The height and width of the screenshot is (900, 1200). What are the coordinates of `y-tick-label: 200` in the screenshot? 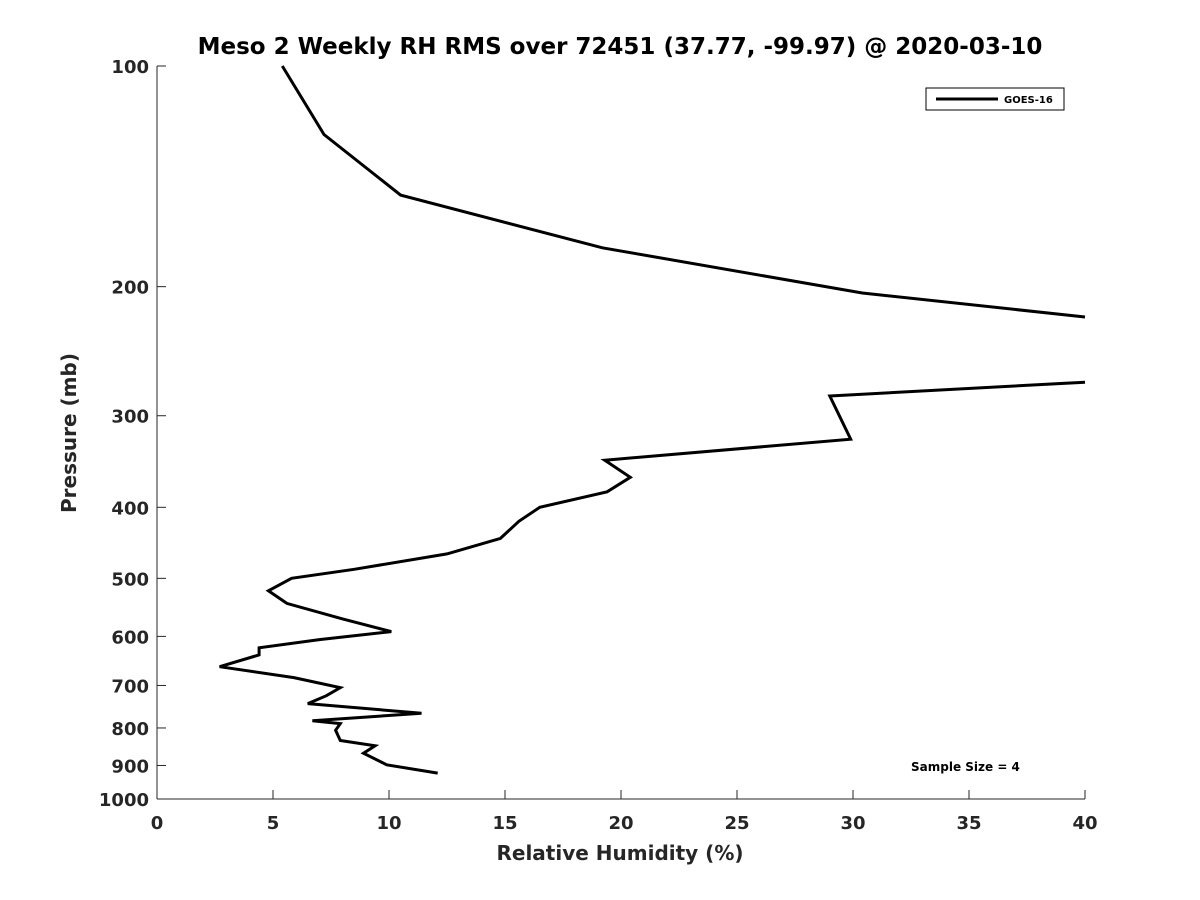 It's located at (130, 288).